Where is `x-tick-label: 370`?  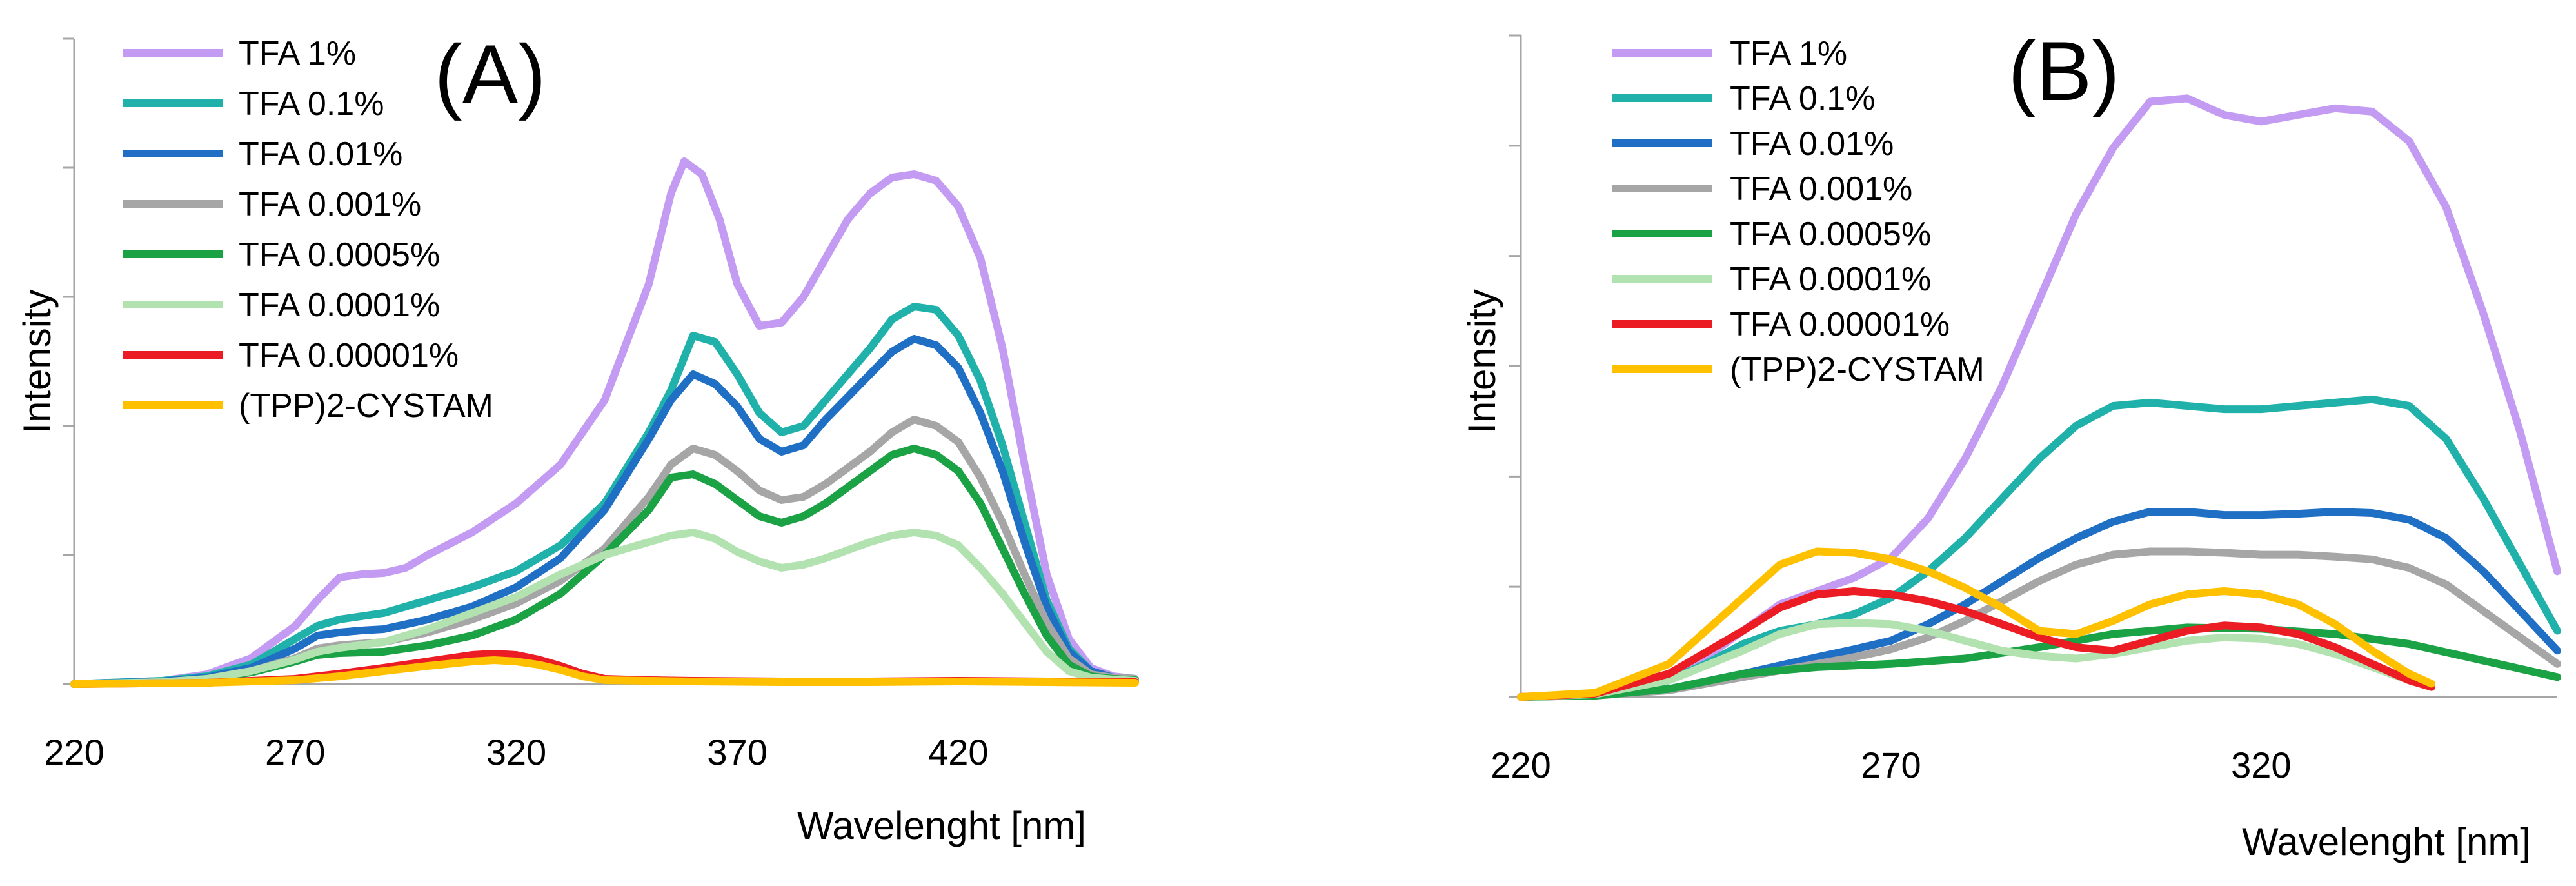
x-tick-label: 370 is located at coordinates (737, 752).